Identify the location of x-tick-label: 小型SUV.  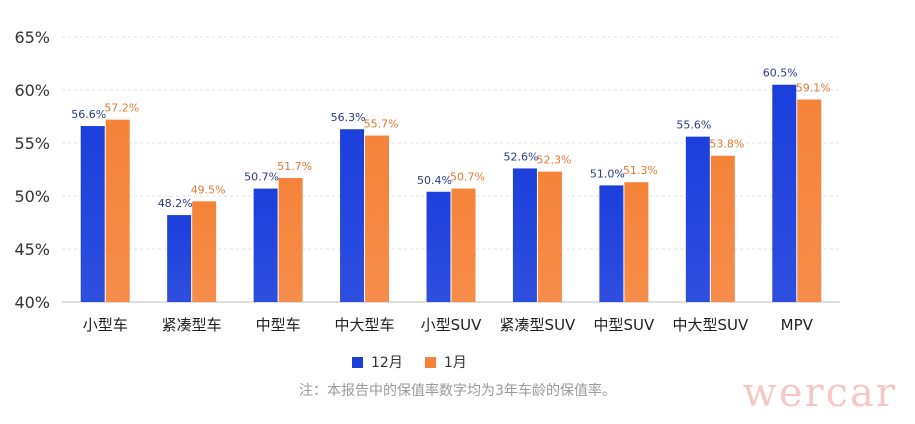
(452, 325).